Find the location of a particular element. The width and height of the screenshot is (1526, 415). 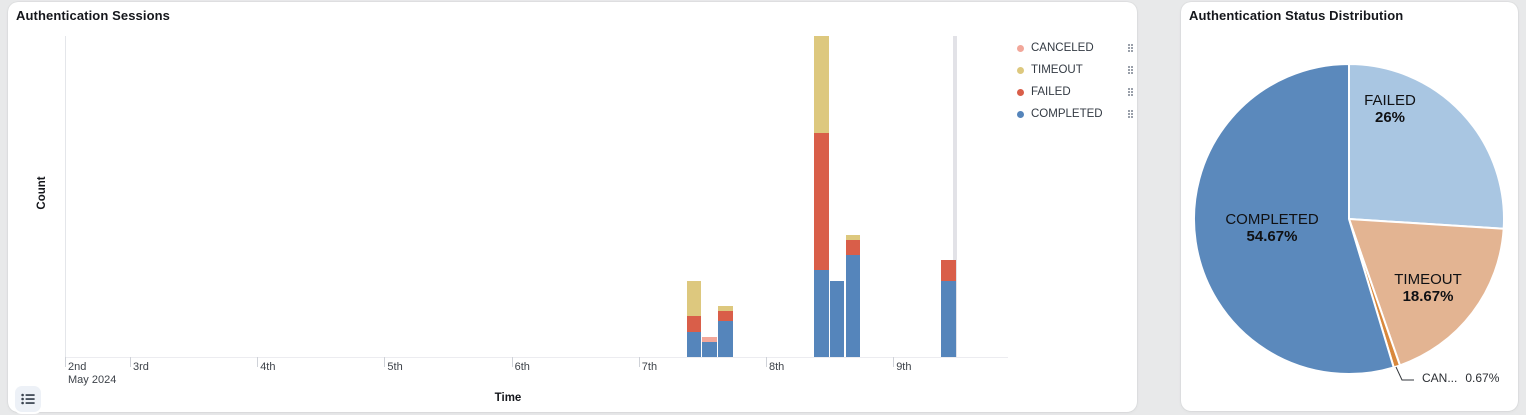

legend-item-timeout: TIMEOUT is located at coordinates (1074, 70).